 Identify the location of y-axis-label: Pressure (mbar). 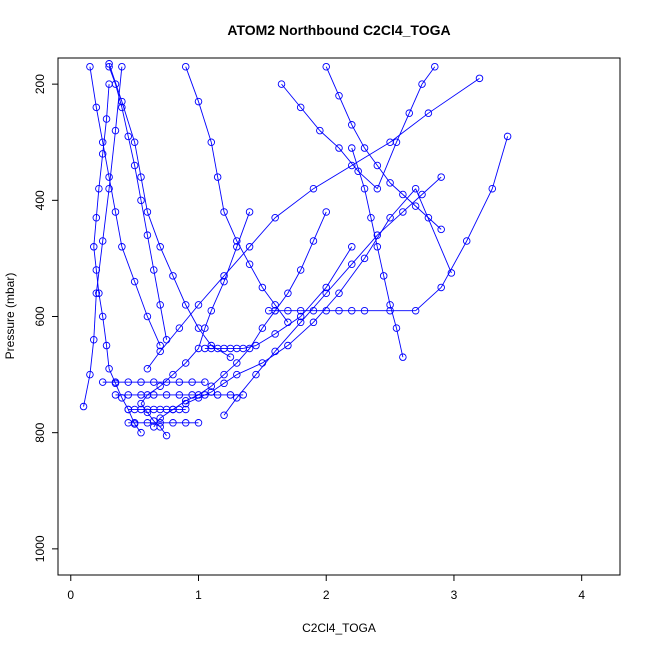
(10, 316).